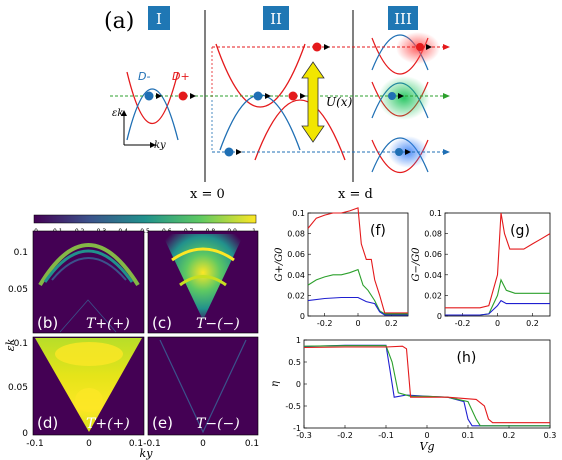 Image resolution: width=562 pixels, height=460 pixels. Describe the element at coordinates (181, 76) in the screenshot. I see `d-plus-label: D+` at that location.